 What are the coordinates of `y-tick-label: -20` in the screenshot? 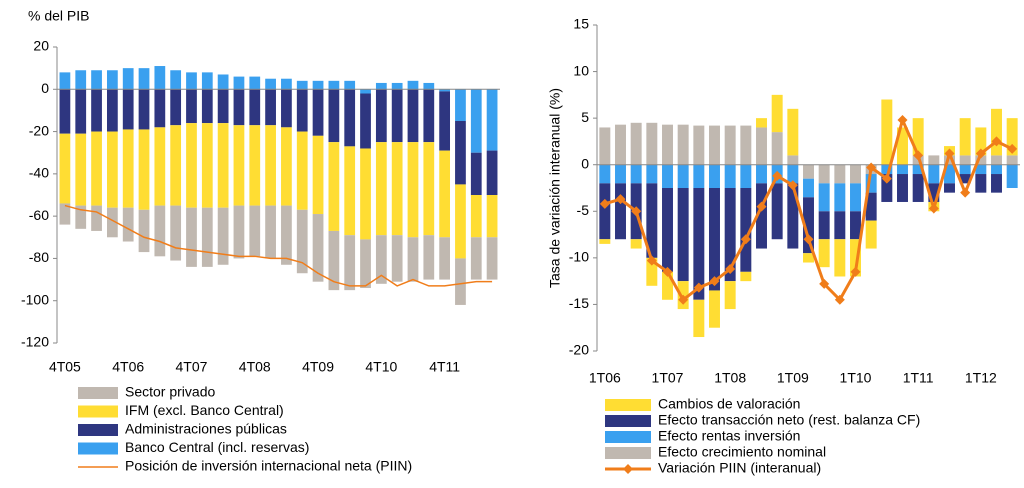 It's located at (579, 350).